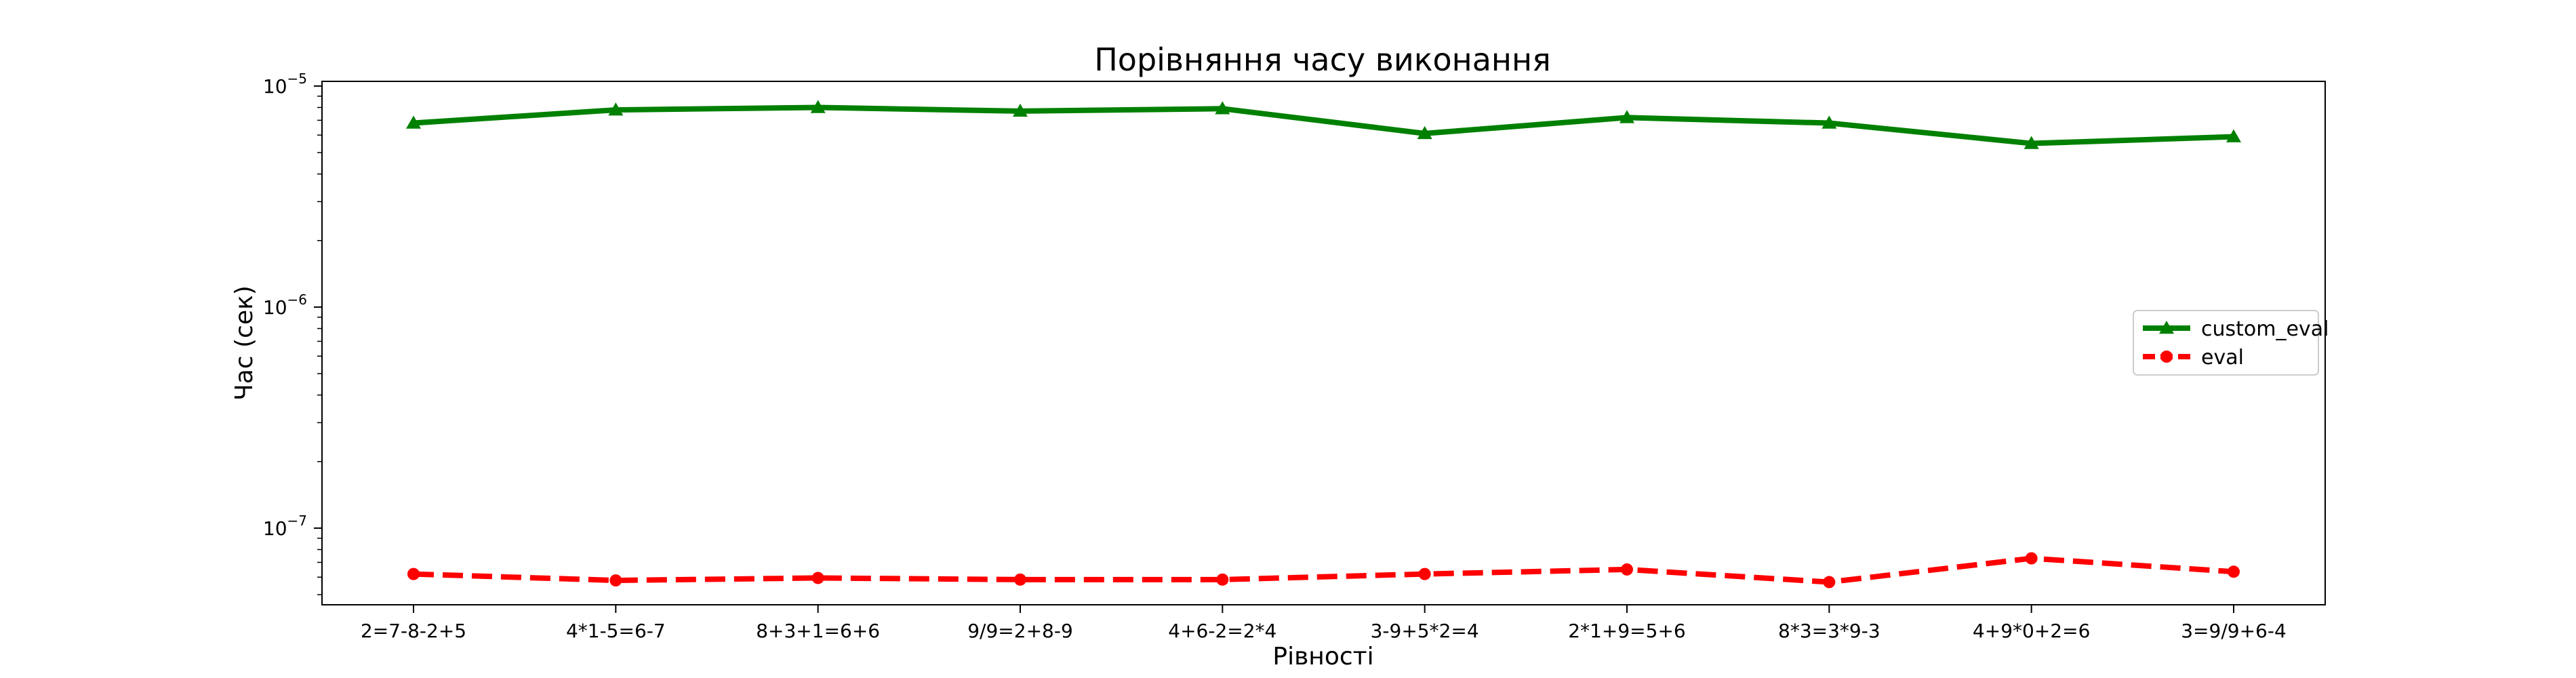 This screenshot has width=2576, height=678. I want to click on series-custom_eval, so click(1323, 125).